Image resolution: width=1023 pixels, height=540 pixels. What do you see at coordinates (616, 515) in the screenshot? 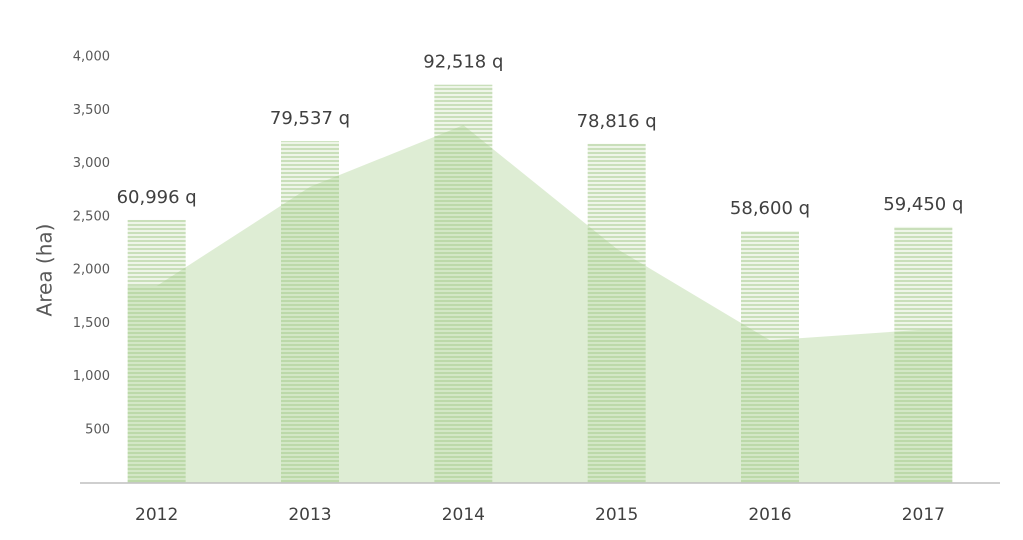
I see `x-tick-label: 2015` at bounding box center [616, 515].